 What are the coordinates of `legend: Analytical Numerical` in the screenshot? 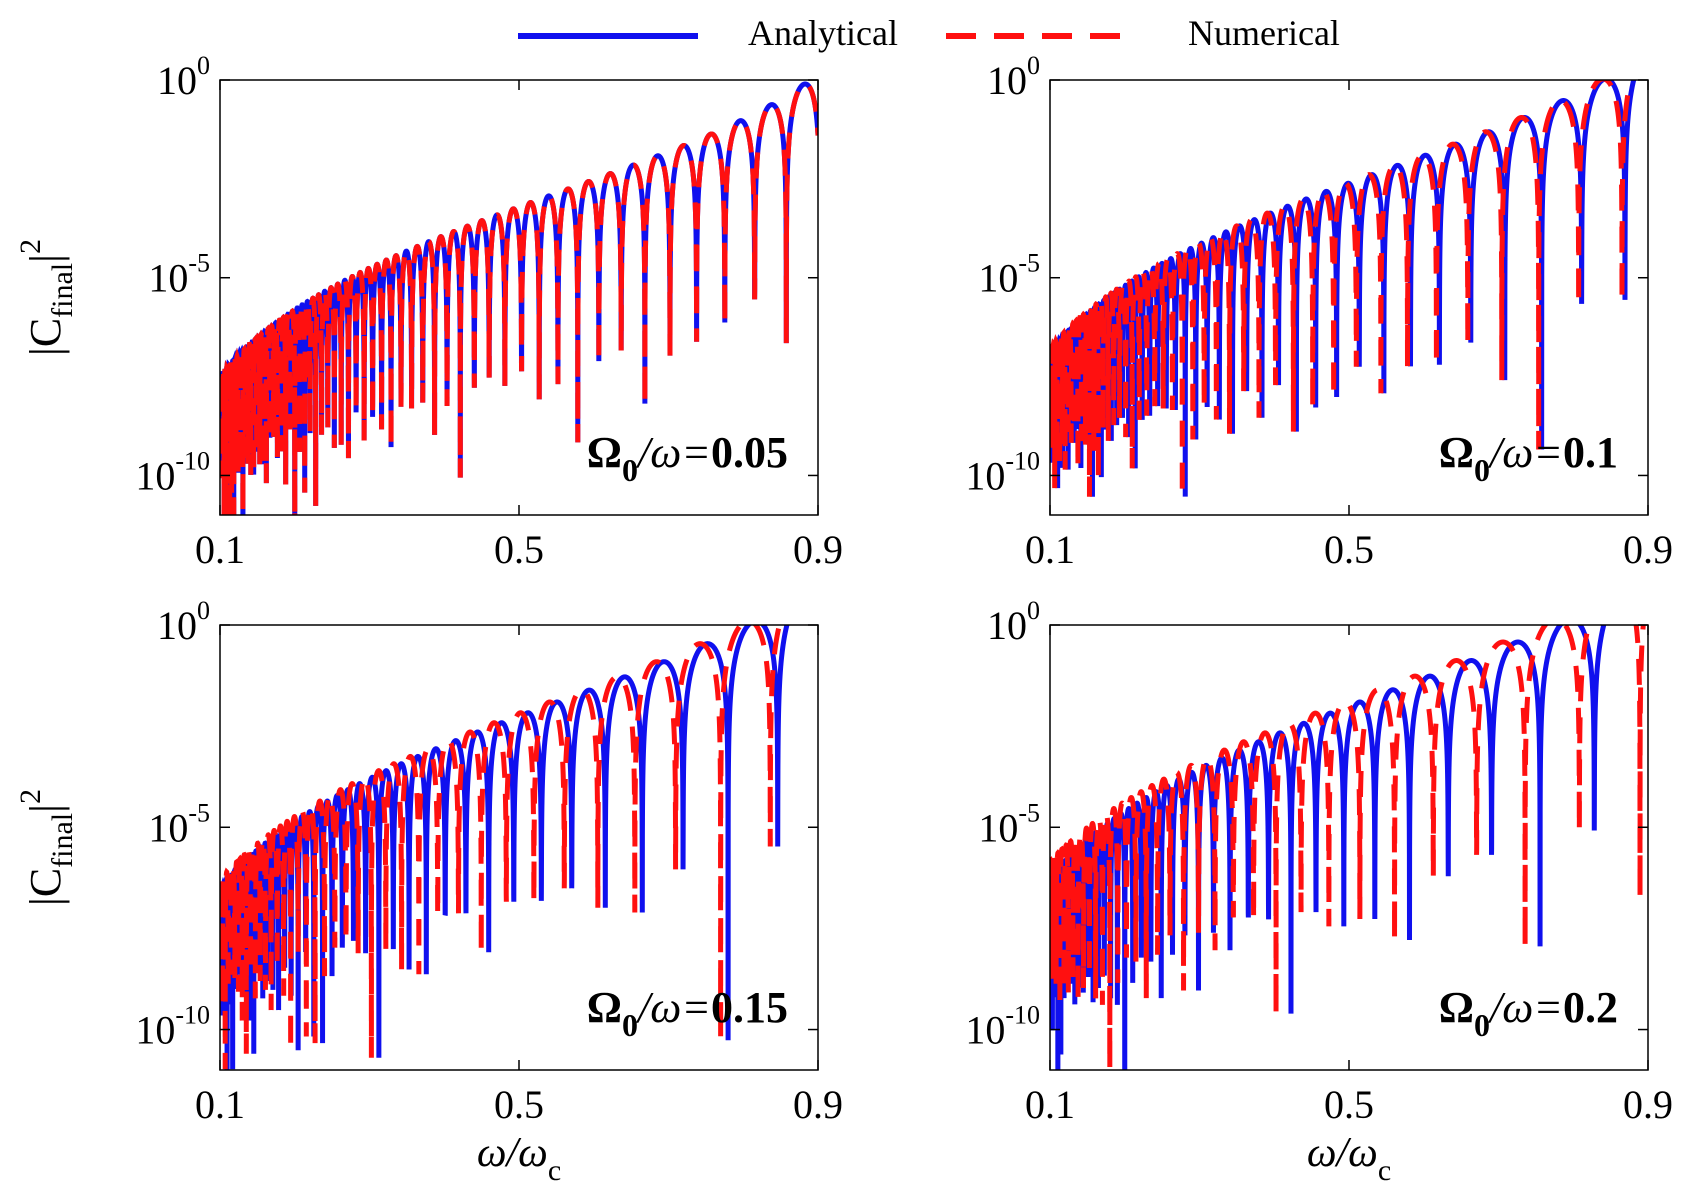 It's located at (929, 33).